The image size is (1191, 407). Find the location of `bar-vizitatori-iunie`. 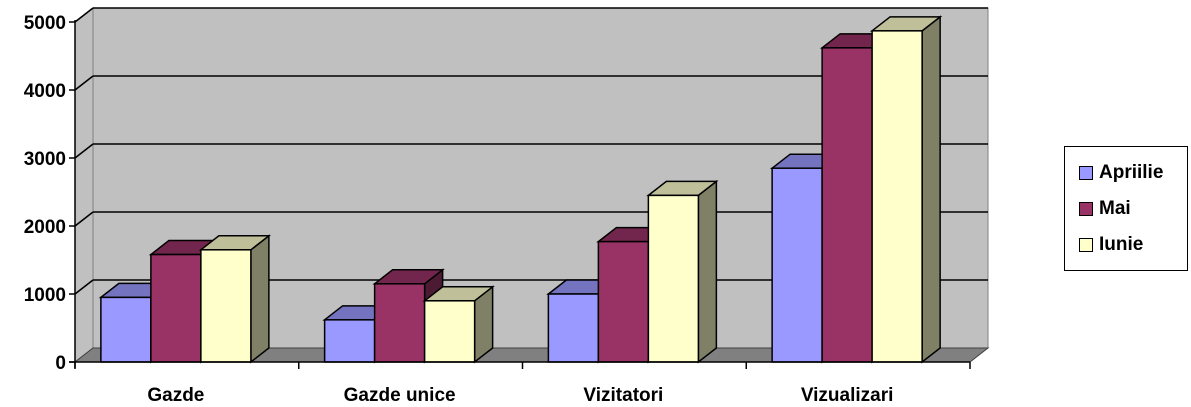

bar-vizitatori-iunie is located at coordinates (682, 271).